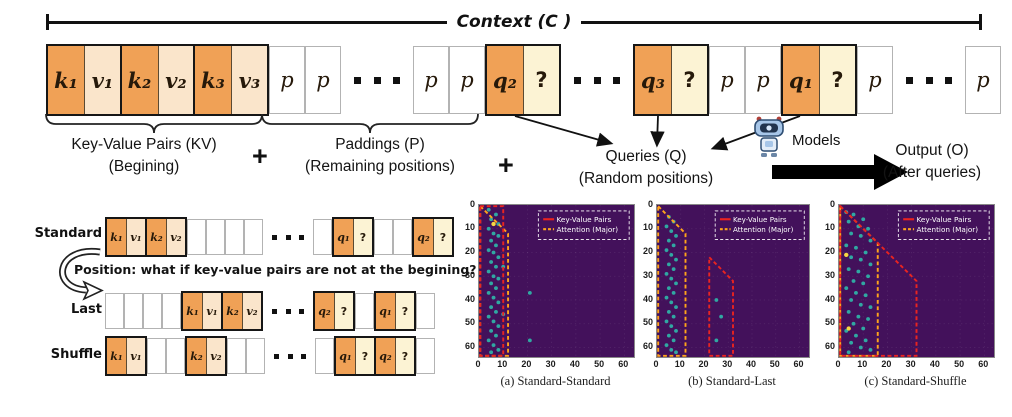 The height and width of the screenshot is (417, 1012). I want to click on row-label-standard: Standard, so click(68, 233).